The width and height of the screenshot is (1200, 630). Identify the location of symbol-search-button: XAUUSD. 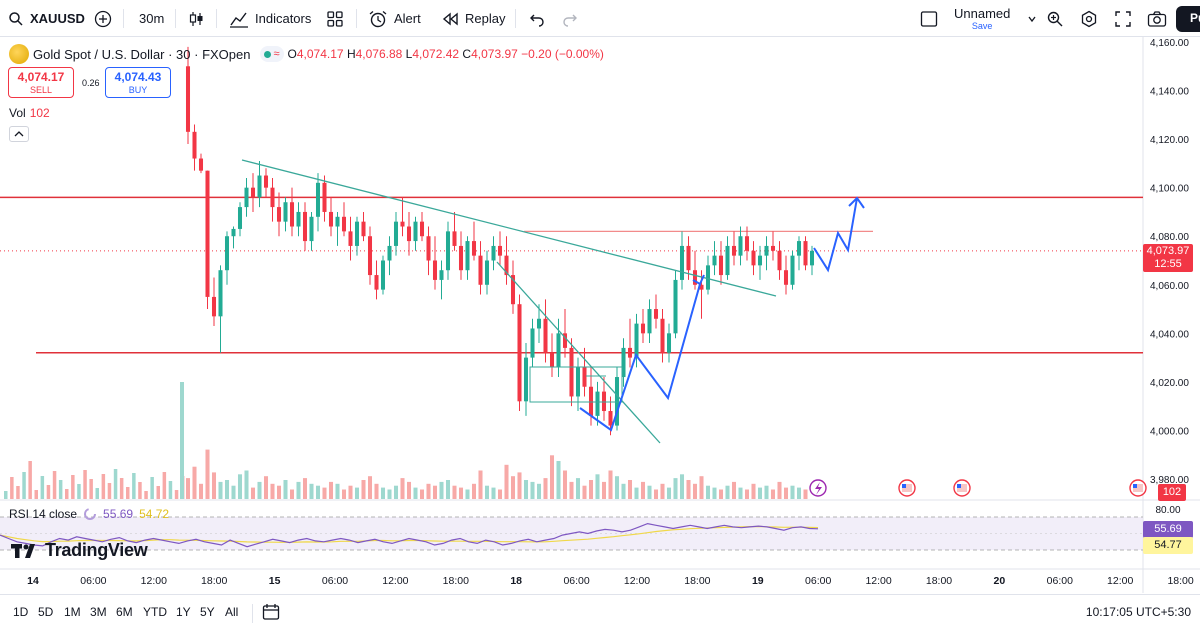
(46, 18).